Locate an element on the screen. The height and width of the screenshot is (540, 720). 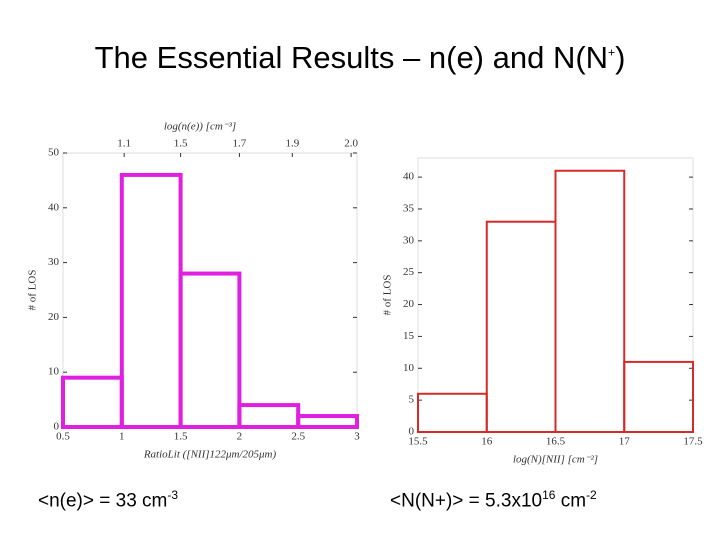
title-text: The Essential Results – n(e) and N(N is located at coordinates (351, 57).